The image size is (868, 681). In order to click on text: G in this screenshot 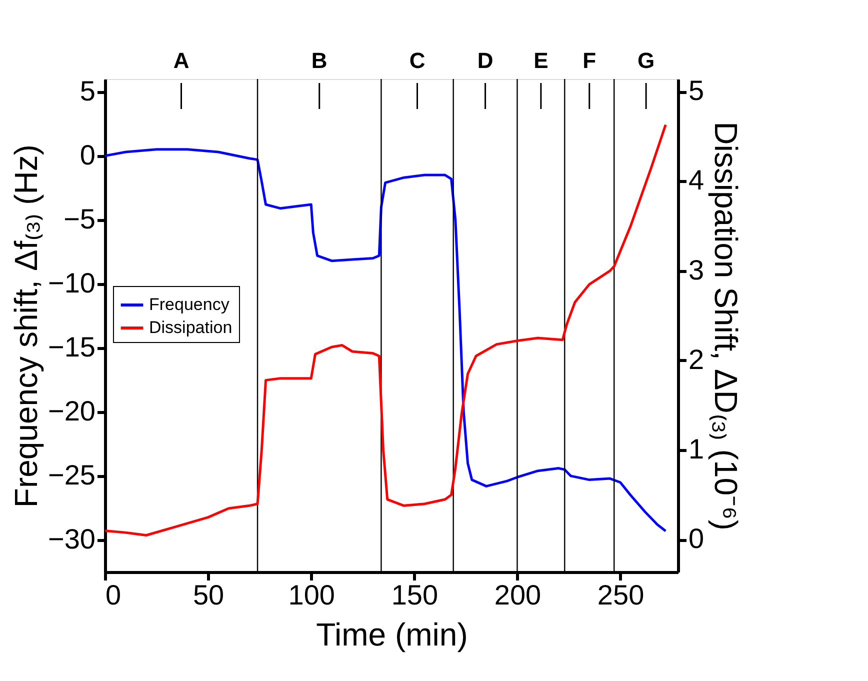, I will do `click(646, 60)`.